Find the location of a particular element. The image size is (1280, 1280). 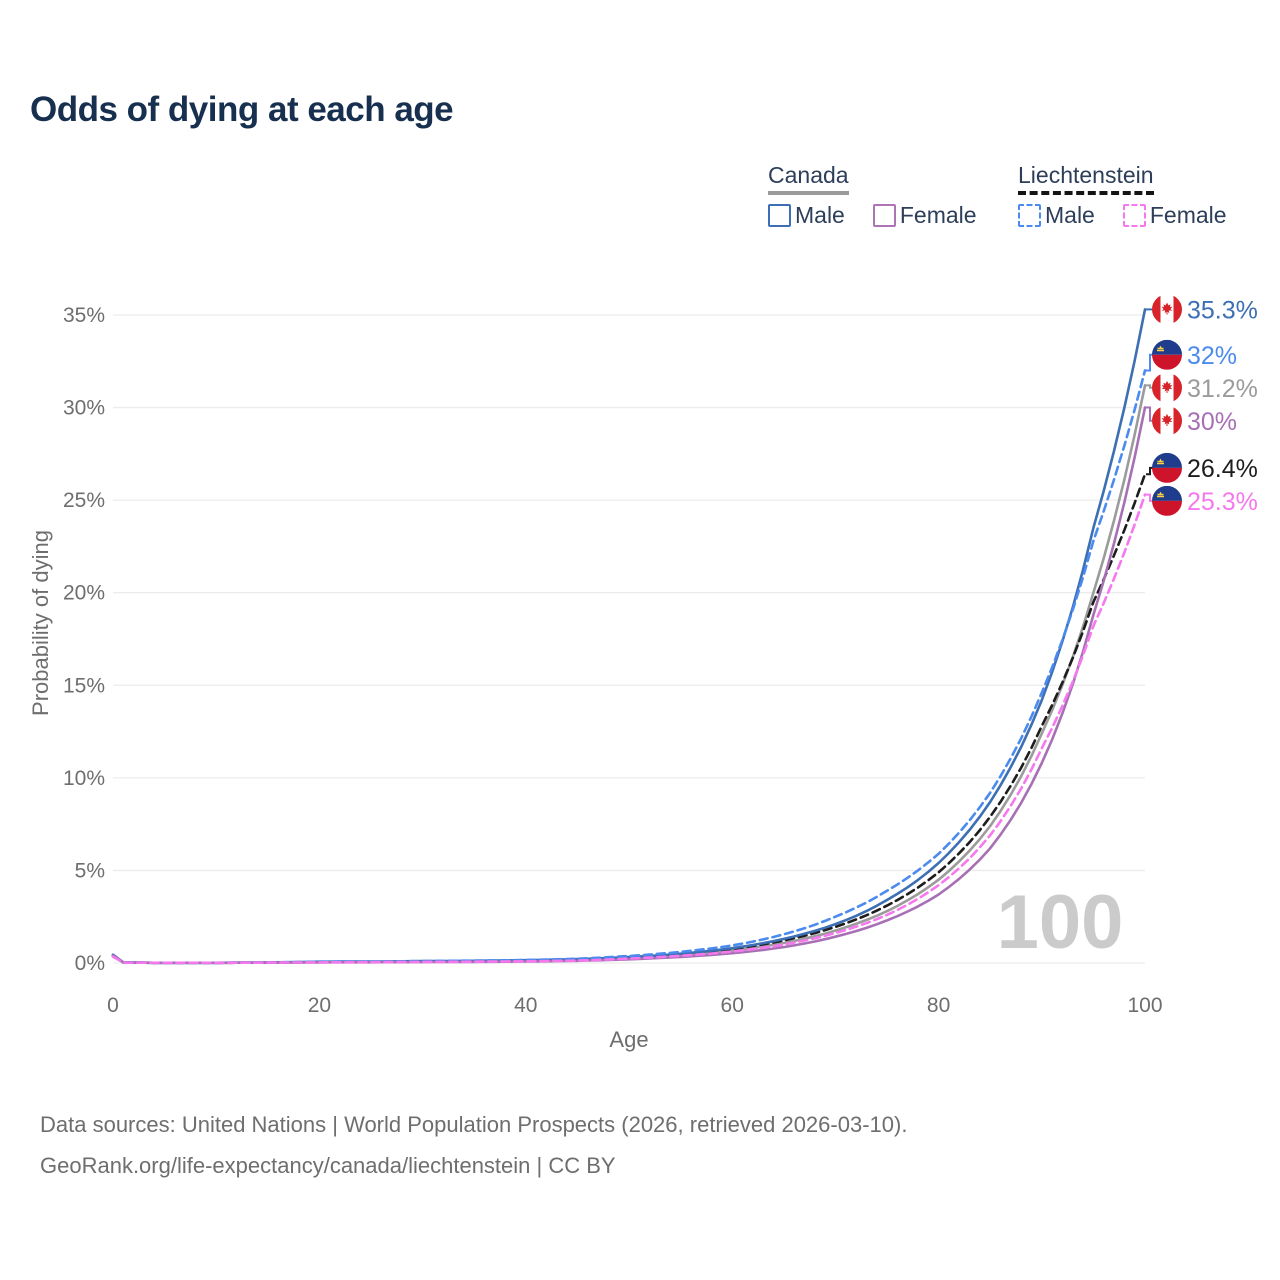

y-tick-label: 0% is located at coordinates (90, 963).